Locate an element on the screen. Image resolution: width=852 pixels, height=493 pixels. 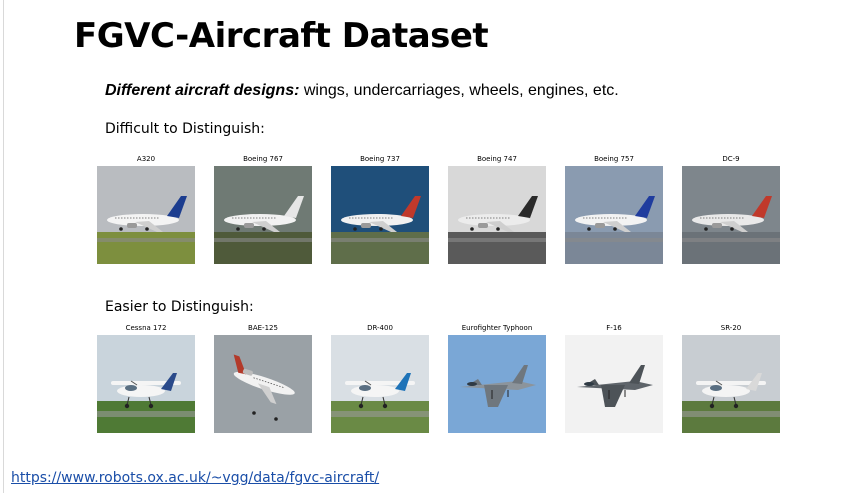
aircraft-caption: SR-20 is located at coordinates (731, 328).